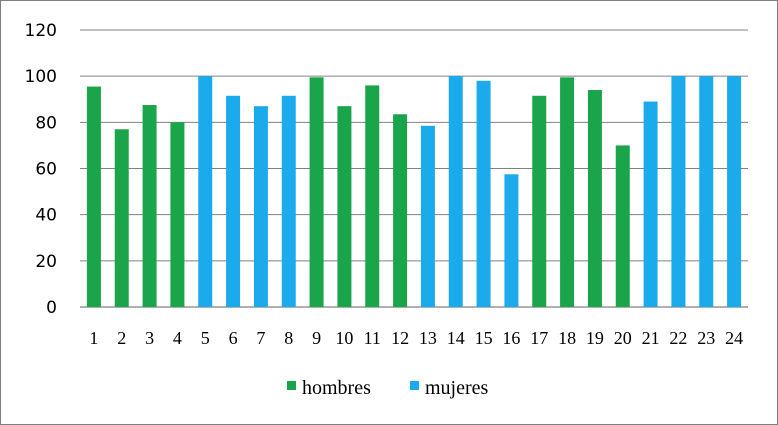 The image size is (778, 425). What do you see at coordinates (456, 338) in the screenshot?
I see `x-tick-label: 14` at bounding box center [456, 338].